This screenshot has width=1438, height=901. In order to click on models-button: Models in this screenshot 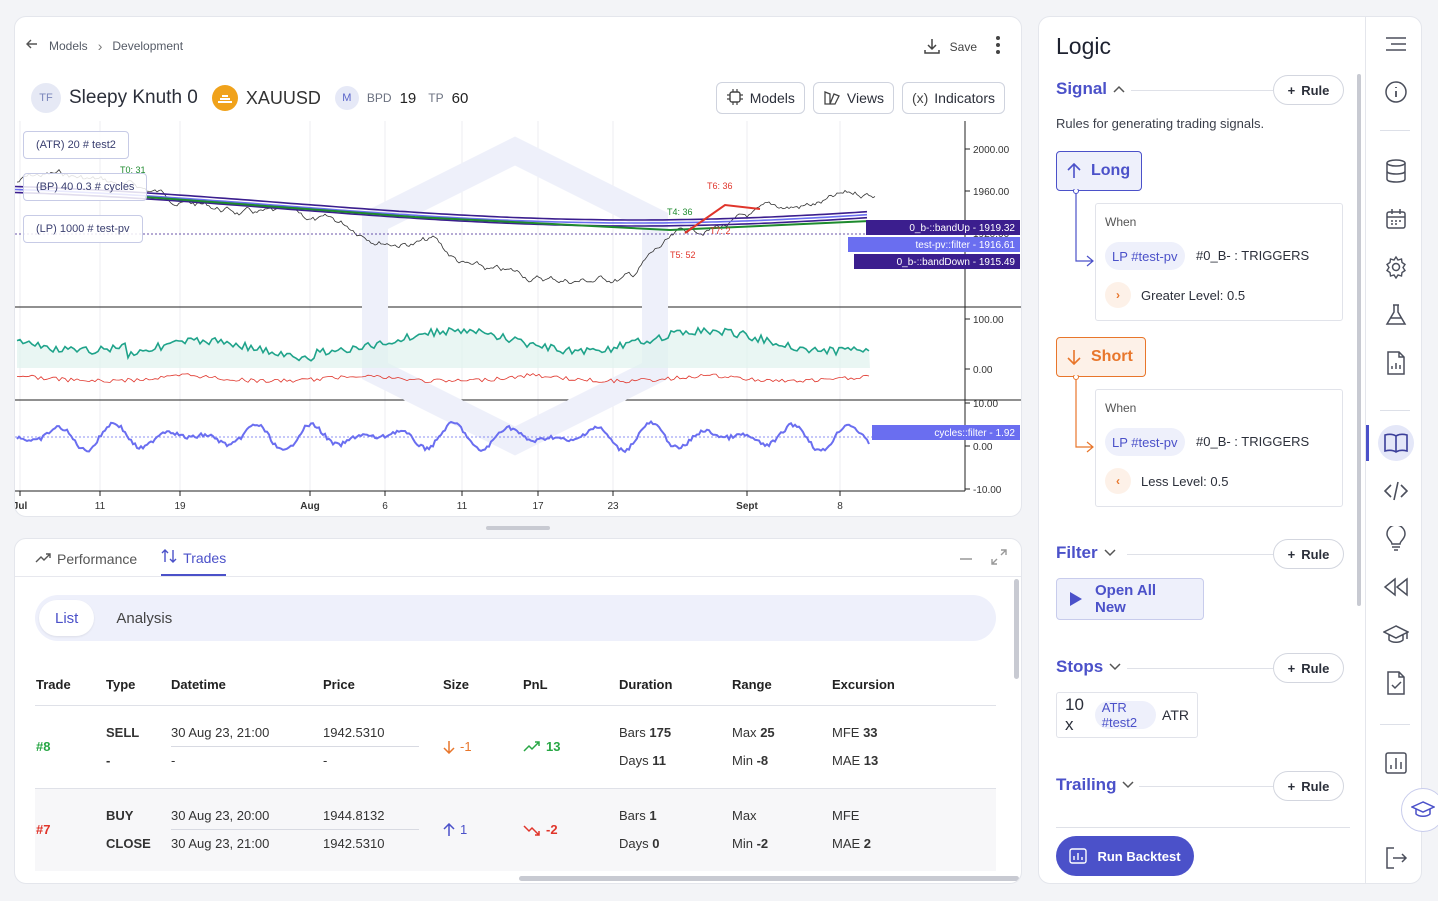, I will do `click(760, 98)`.